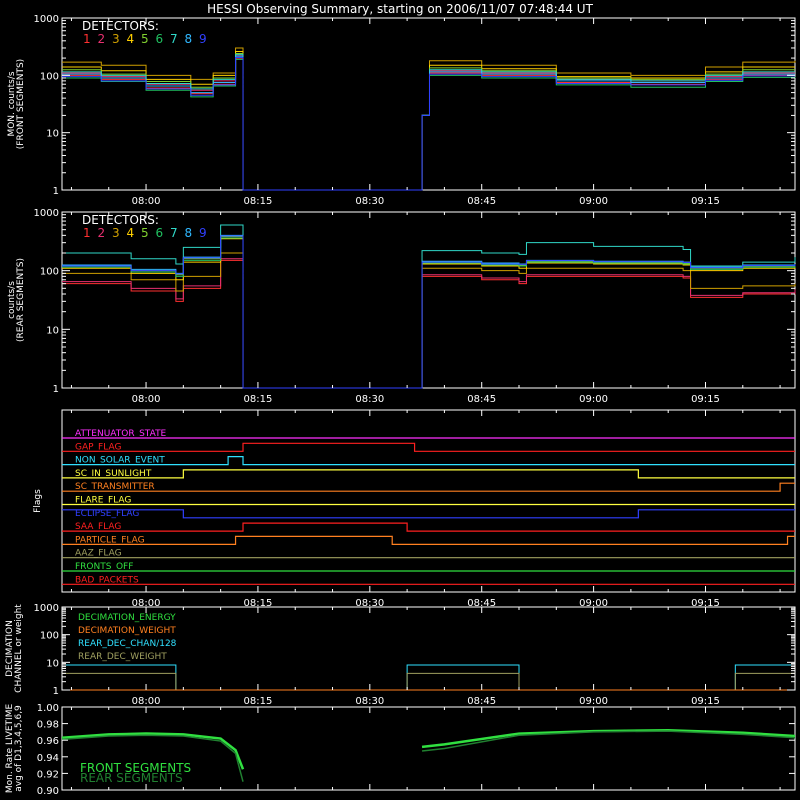  What do you see at coordinates (120, 220) in the screenshot?
I see `rear-legend-title: DETECTORS:` at bounding box center [120, 220].